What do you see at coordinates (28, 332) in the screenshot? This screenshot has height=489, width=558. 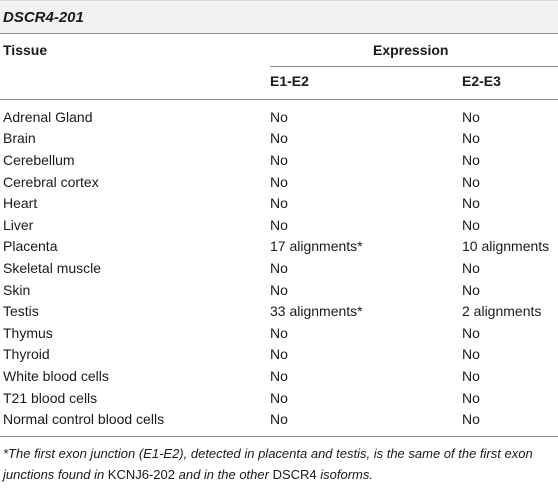 I see `tissue-cell: Thymus` at bounding box center [28, 332].